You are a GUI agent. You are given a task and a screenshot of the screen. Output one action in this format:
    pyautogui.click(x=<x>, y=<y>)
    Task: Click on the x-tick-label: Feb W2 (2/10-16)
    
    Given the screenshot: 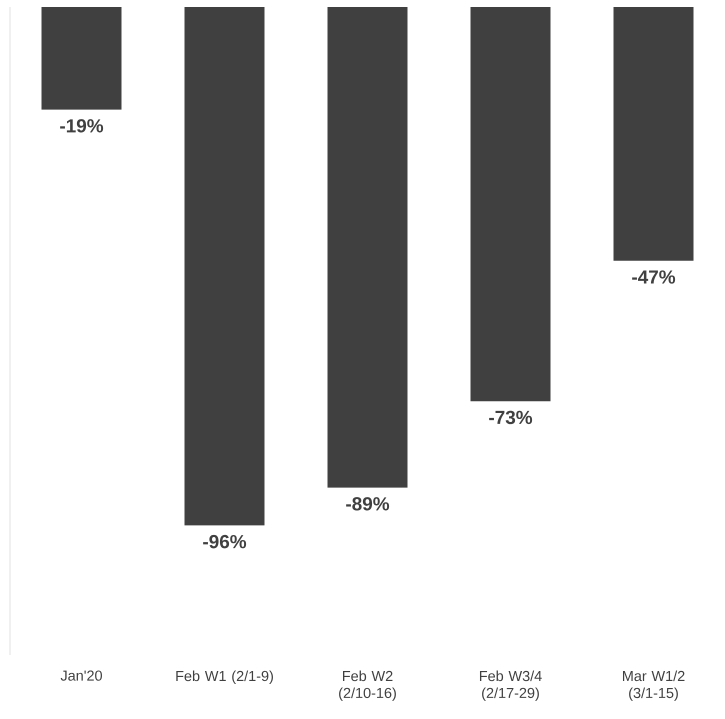 What is the action you would take?
    pyautogui.click(x=367, y=685)
    